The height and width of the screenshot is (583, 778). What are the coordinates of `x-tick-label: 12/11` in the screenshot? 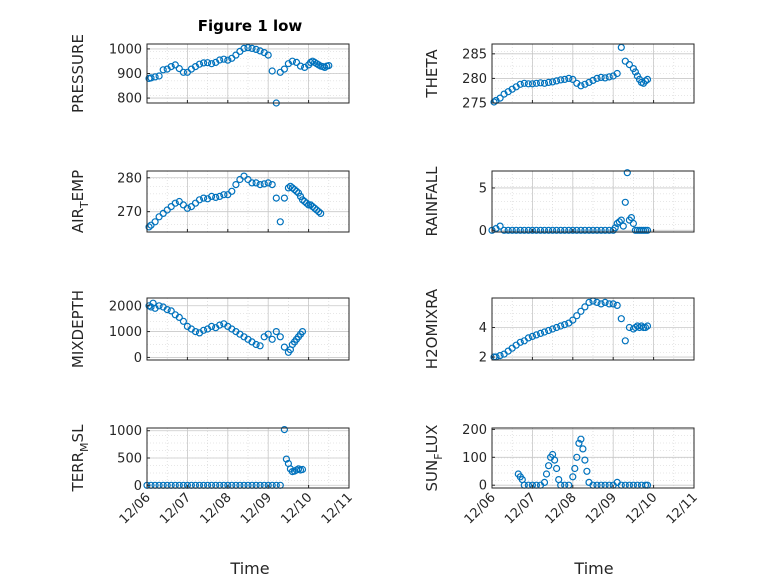 It's located at (682, 508).